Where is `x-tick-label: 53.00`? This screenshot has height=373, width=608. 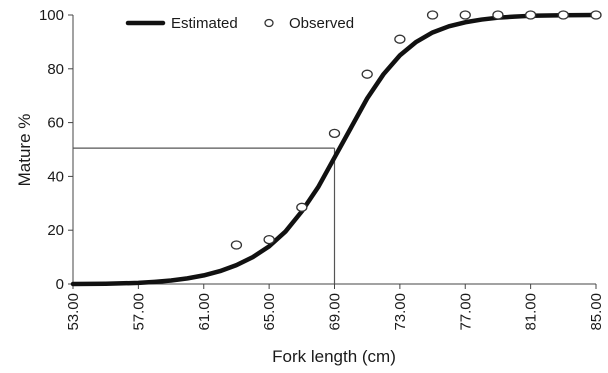
x-tick-label: 53.00 is located at coordinates (73, 312).